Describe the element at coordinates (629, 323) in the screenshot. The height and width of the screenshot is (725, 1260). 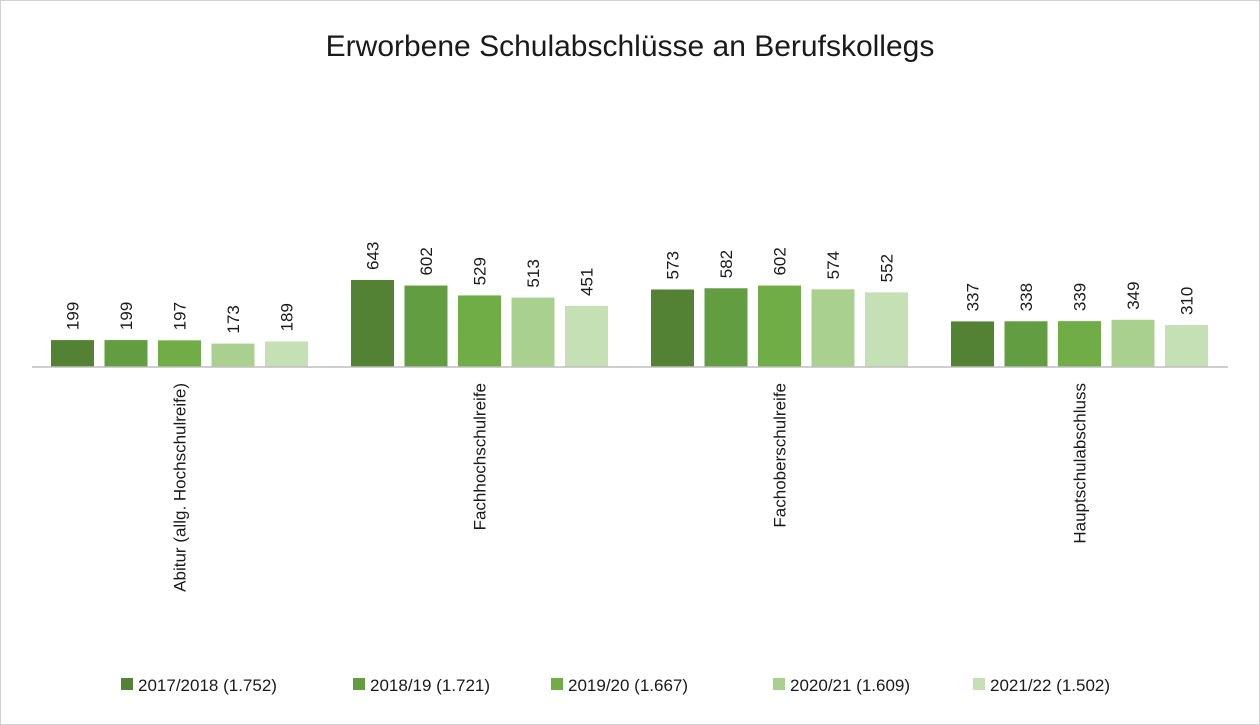
I see `bars-group` at that location.